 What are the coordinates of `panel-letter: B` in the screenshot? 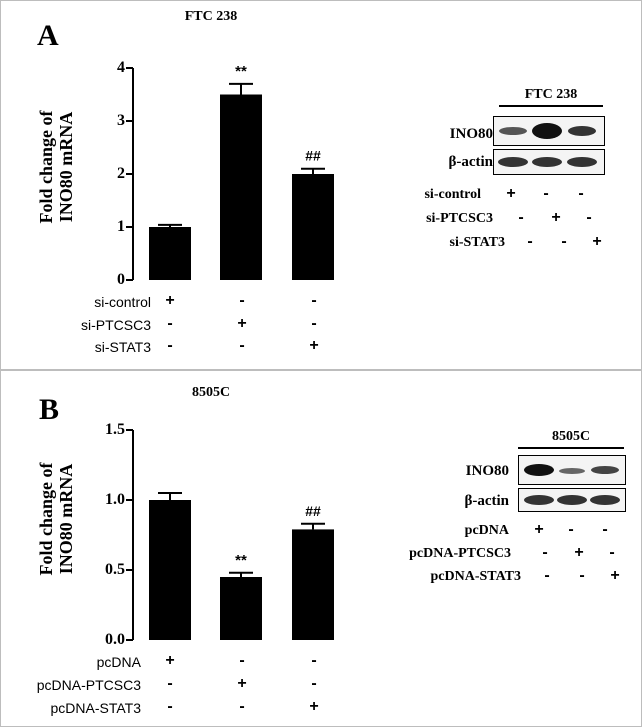 It's located at (49, 409).